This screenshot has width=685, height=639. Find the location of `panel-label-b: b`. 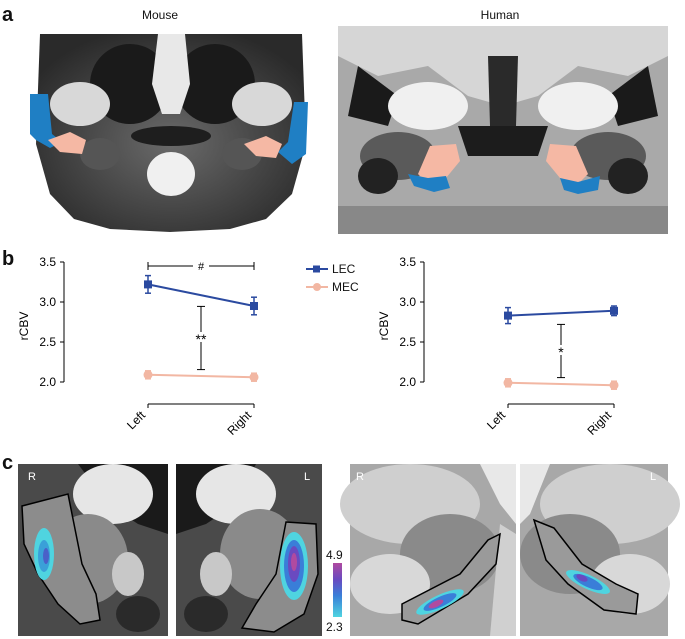

panel-label-b: b is located at coordinates (8, 259).